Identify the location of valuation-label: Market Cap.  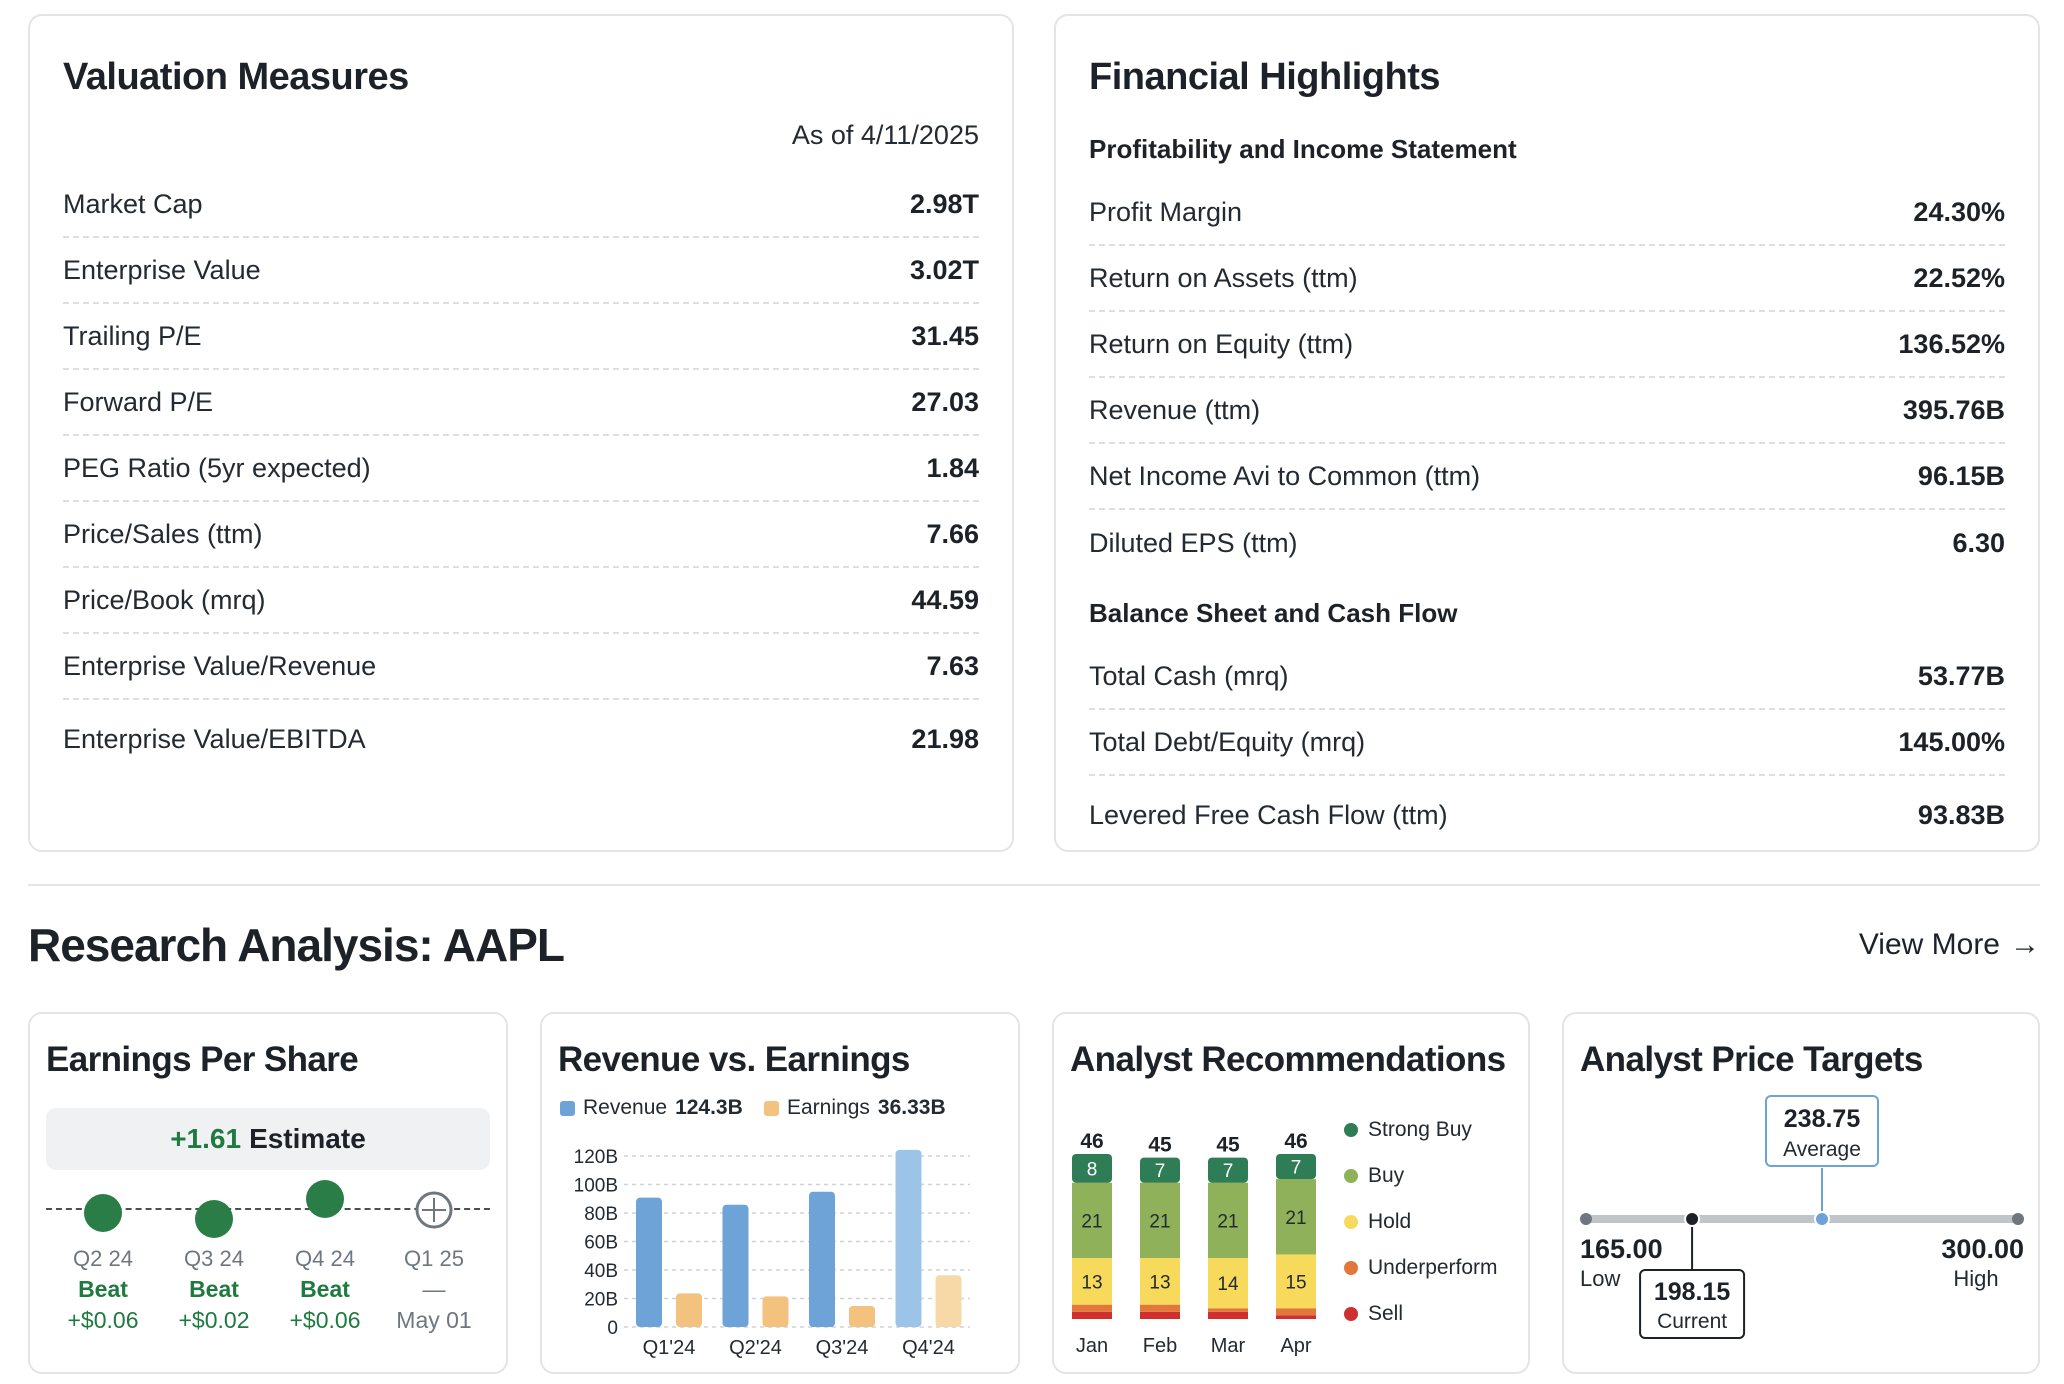
(133, 203).